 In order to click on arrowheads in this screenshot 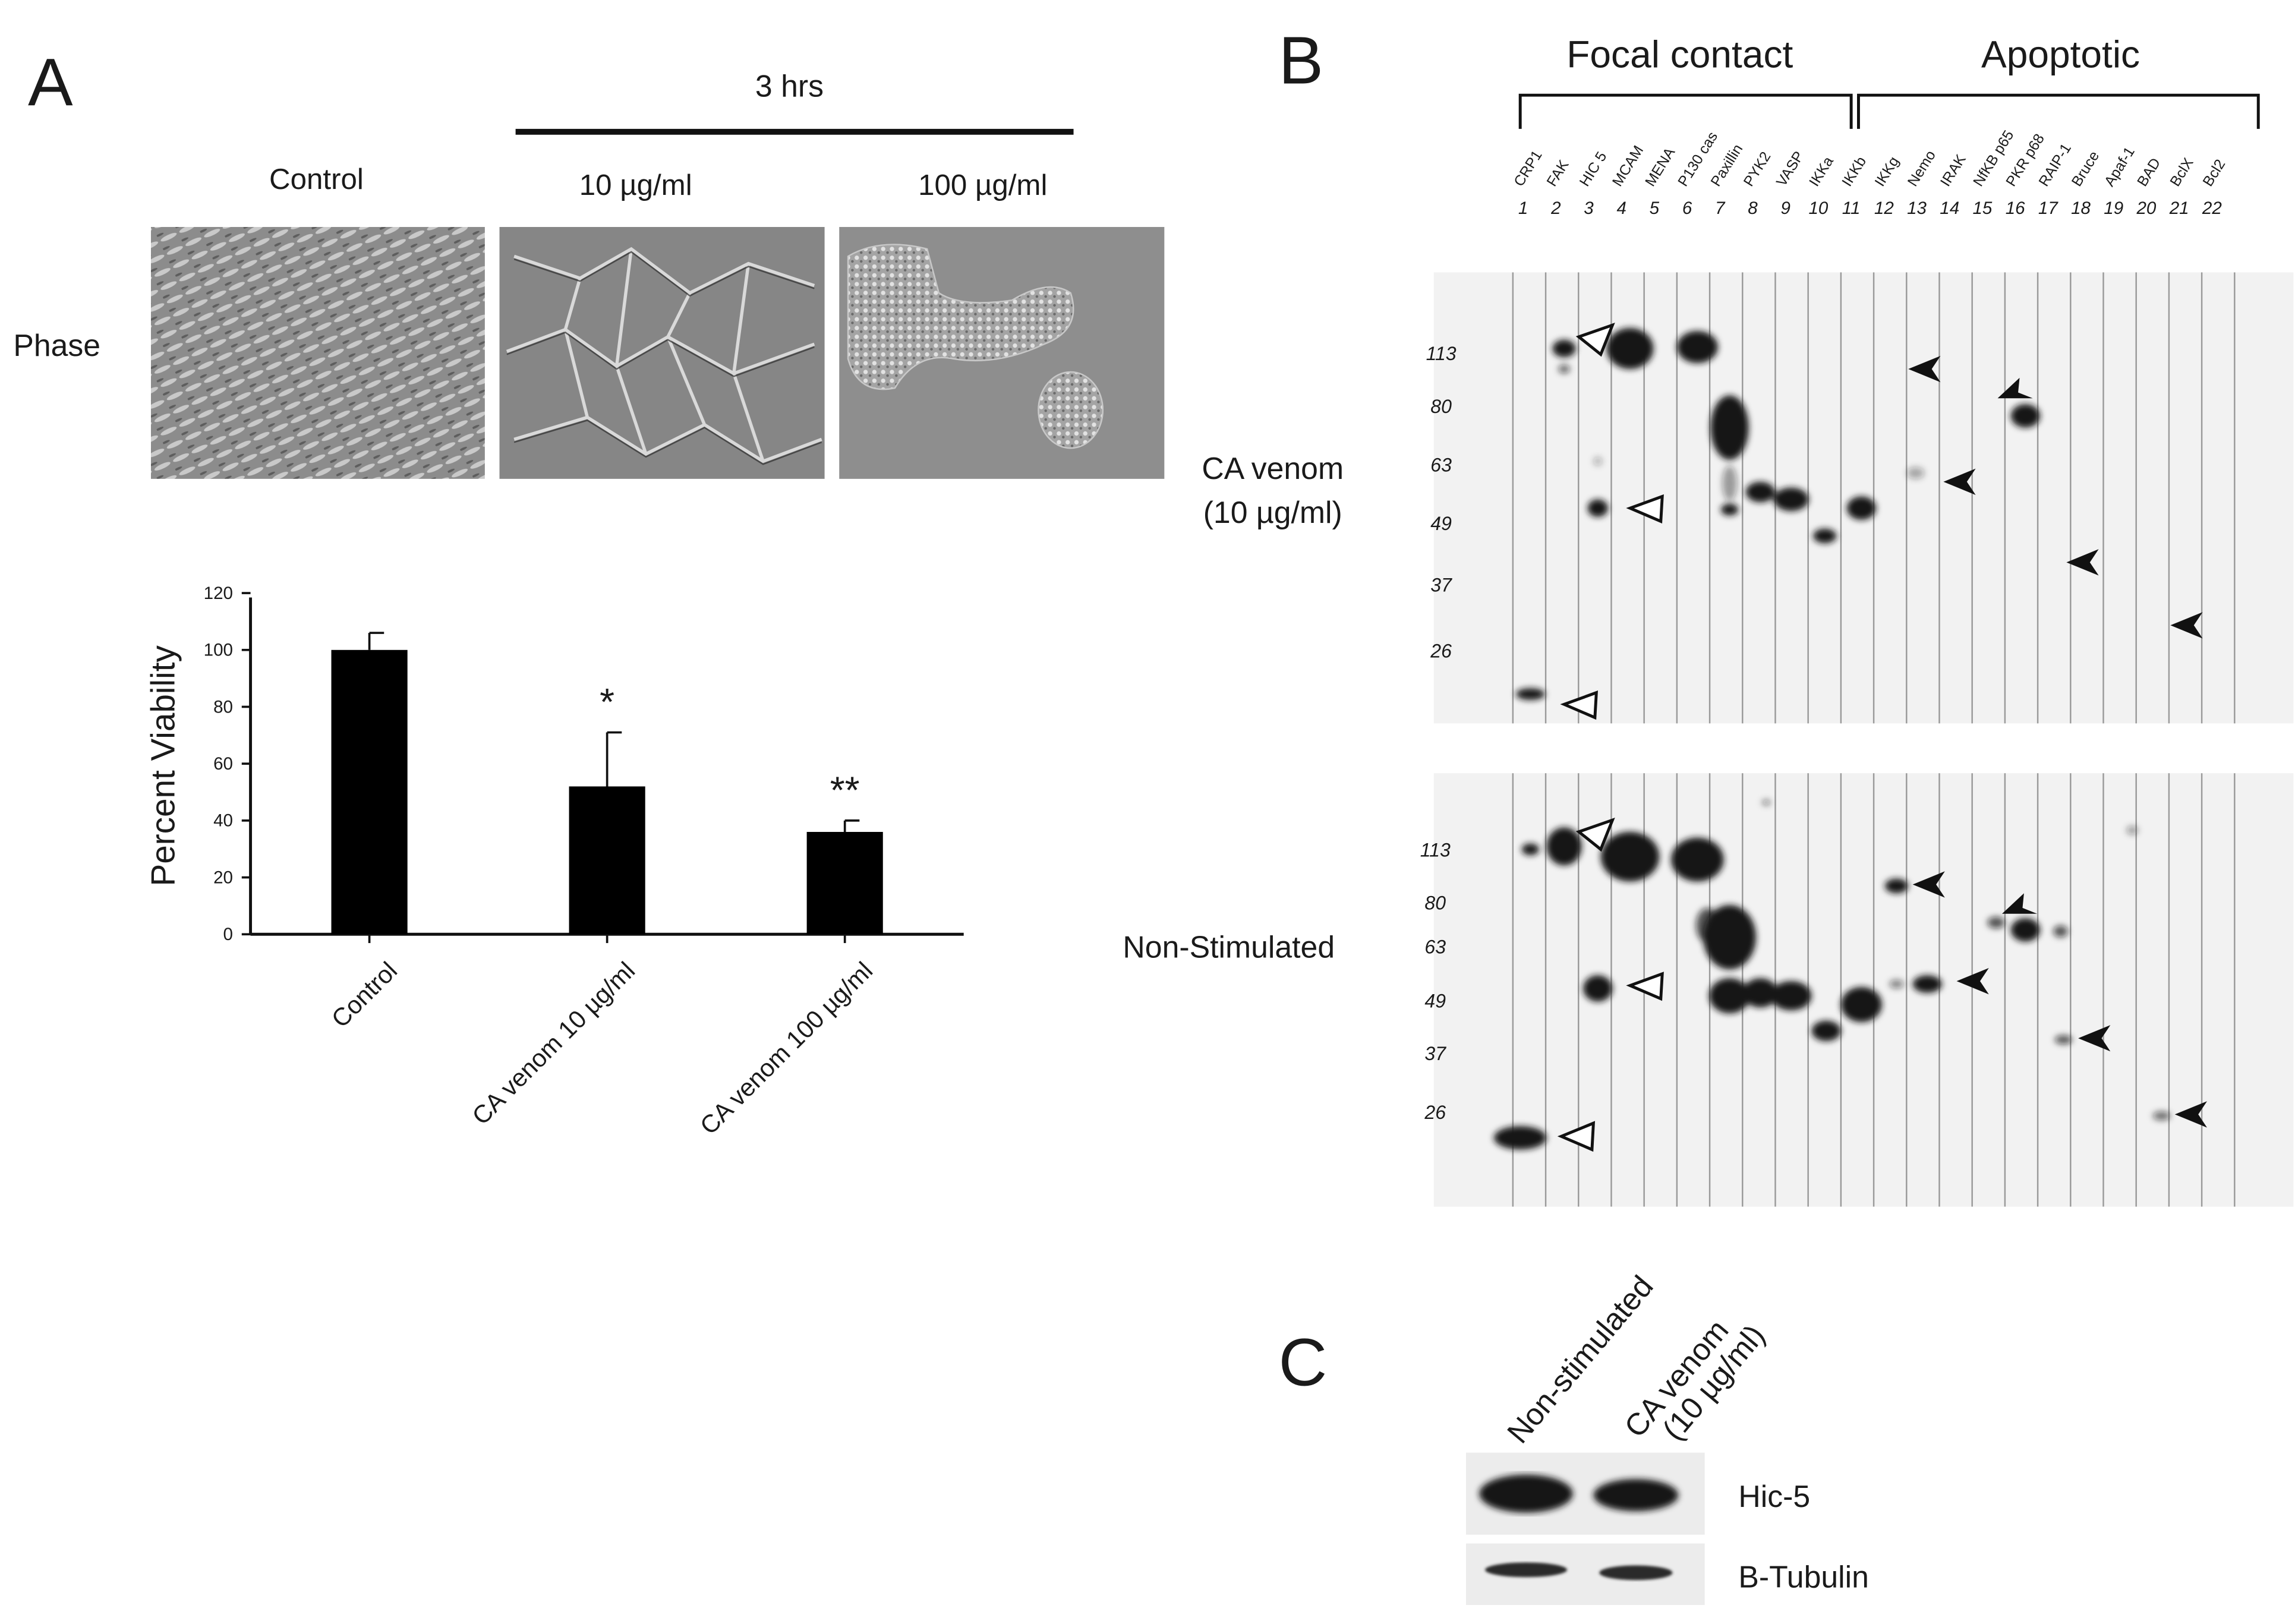, I will do `click(1882, 737)`.